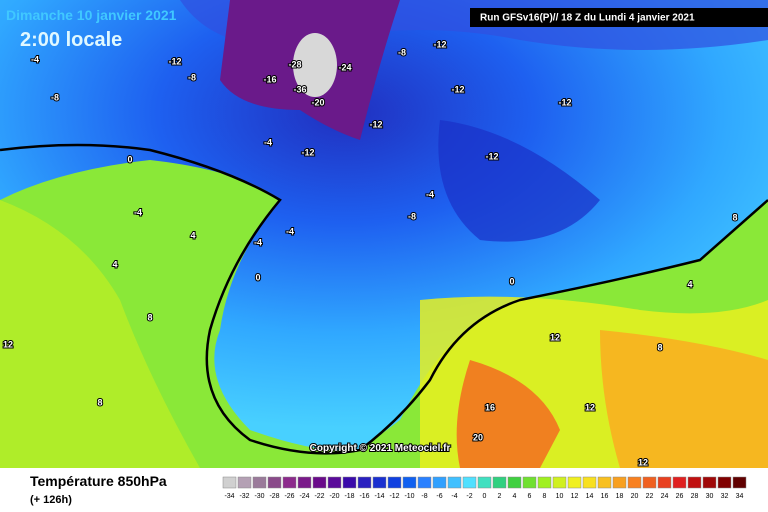  Describe the element at coordinates (299, 89) in the screenshot. I see `contour-label: -36` at that location.